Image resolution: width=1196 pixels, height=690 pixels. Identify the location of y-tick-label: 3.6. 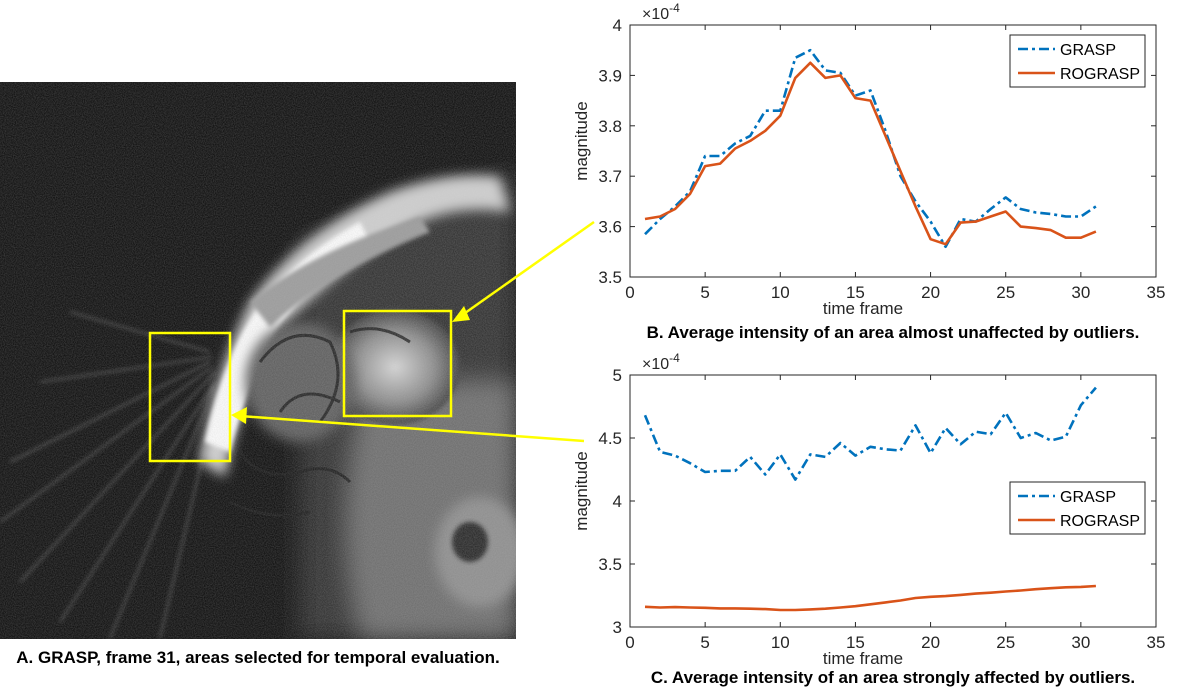
(610, 227).